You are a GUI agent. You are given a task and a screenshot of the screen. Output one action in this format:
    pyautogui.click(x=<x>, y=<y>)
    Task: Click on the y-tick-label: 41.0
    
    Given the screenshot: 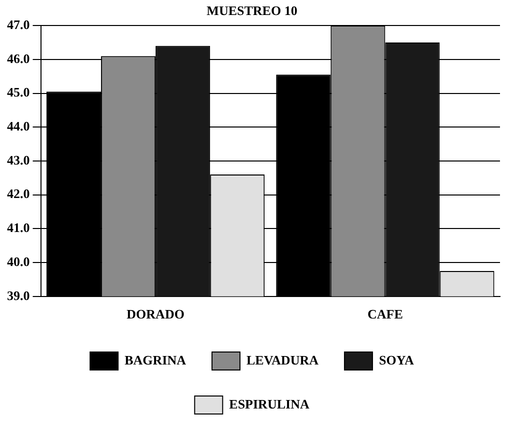 What is the action you would take?
    pyautogui.click(x=18, y=228)
    